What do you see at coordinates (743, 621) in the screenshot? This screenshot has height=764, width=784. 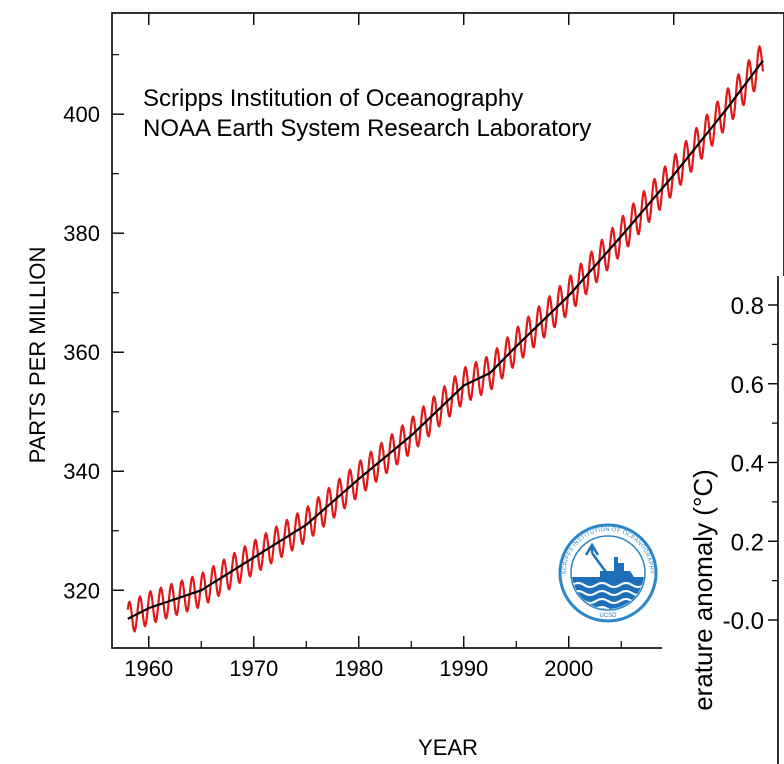 I see `second-y-tick-label: -0.0` at bounding box center [743, 621].